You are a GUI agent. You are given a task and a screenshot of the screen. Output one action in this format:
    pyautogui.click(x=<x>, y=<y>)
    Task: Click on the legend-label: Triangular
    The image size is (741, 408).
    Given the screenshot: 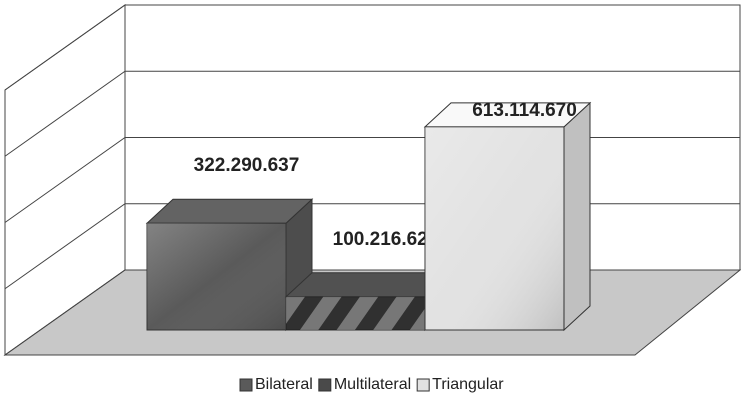 What is the action you would take?
    pyautogui.click(x=468, y=384)
    